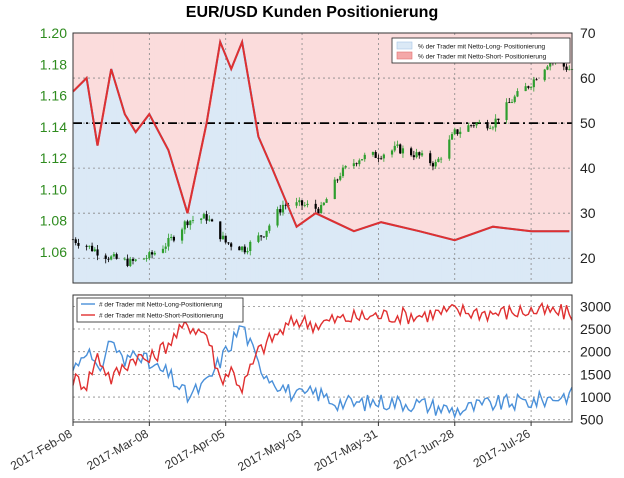 Image resolution: width=624 pixels, height=478 pixels. Describe the element at coordinates (269, 450) in the screenshot. I see `x-tick-label: 2017-May-03` at that location.